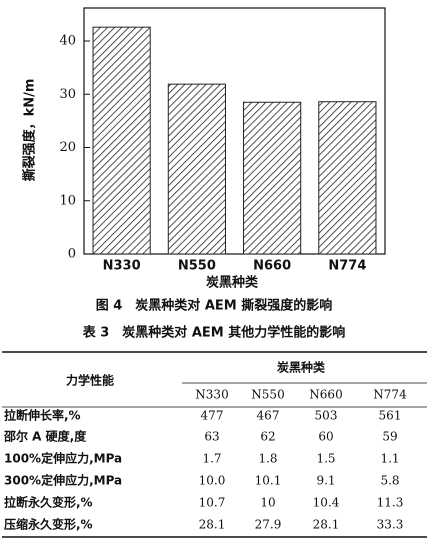  Describe the element at coordinates (389, 481) in the screenshot. I see `table-cell: 5.8` at that location.